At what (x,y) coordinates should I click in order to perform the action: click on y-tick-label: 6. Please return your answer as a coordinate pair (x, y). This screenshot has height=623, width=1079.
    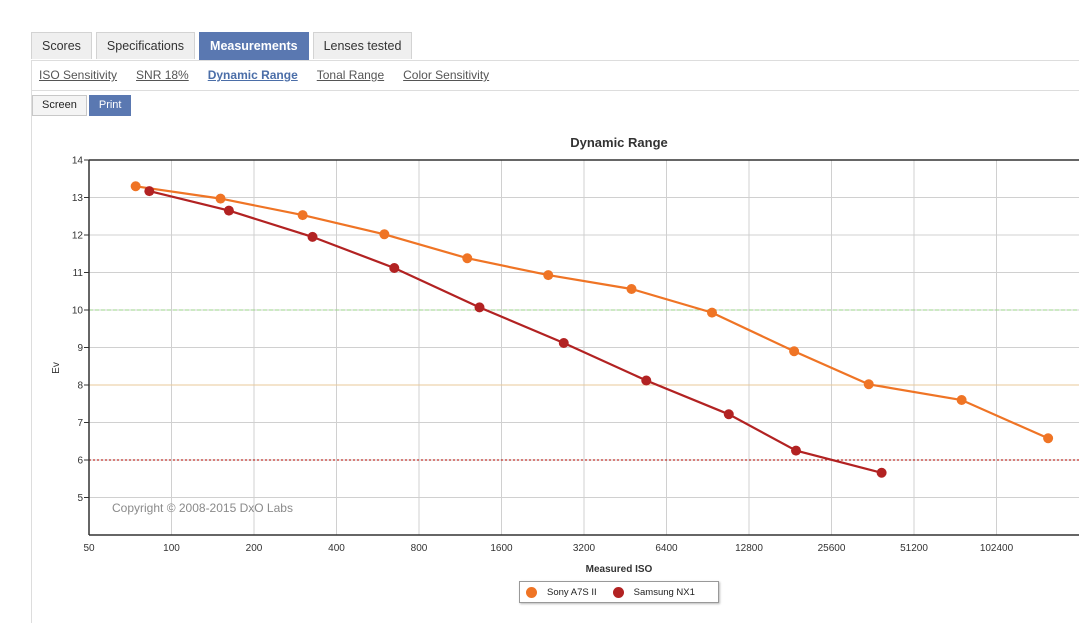
    Looking at the image, I should click on (80, 461).